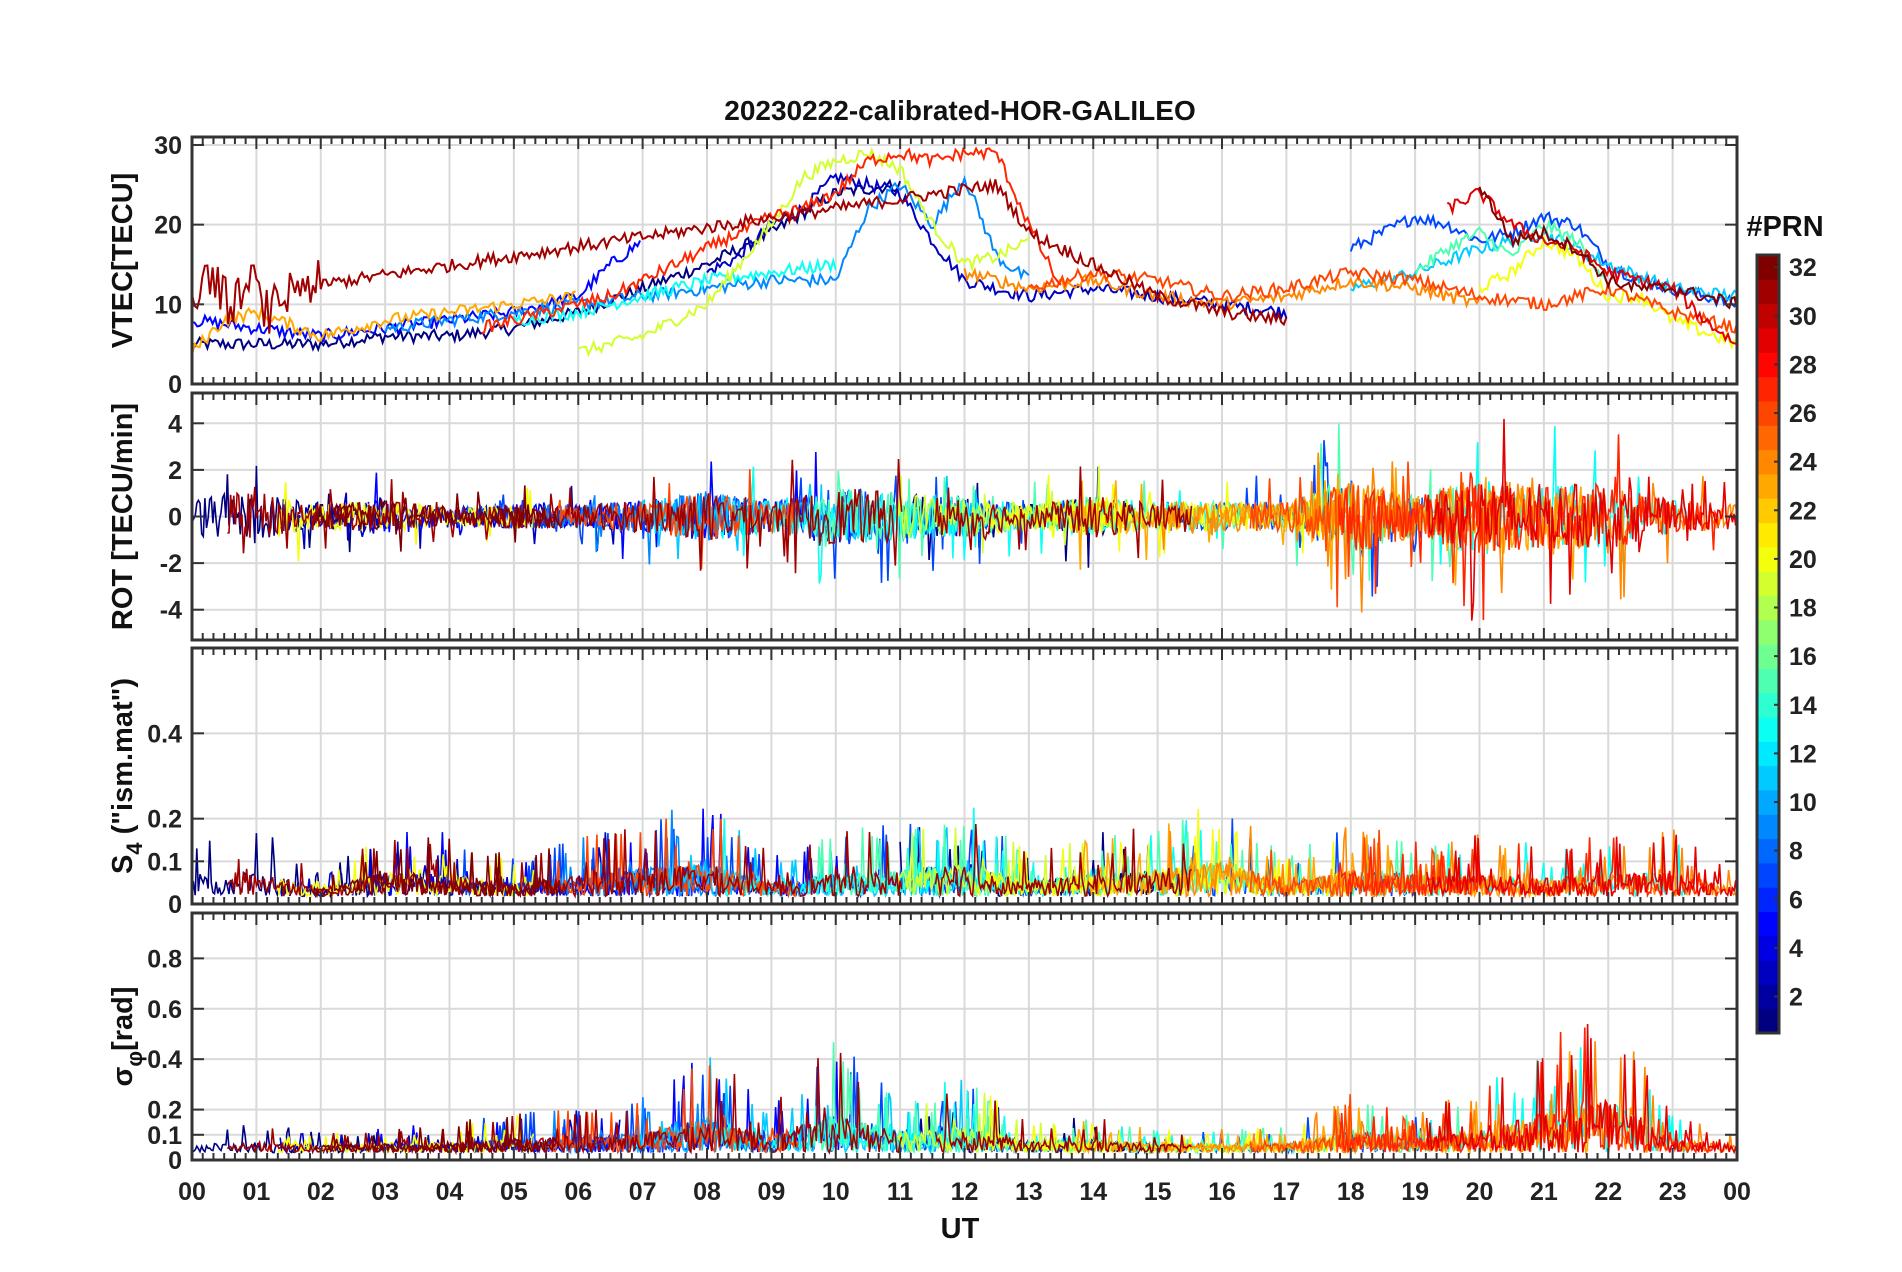 This screenshot has width=1902, height=1272. I want to click on x-tick-label: 07, so click(643, 1192).